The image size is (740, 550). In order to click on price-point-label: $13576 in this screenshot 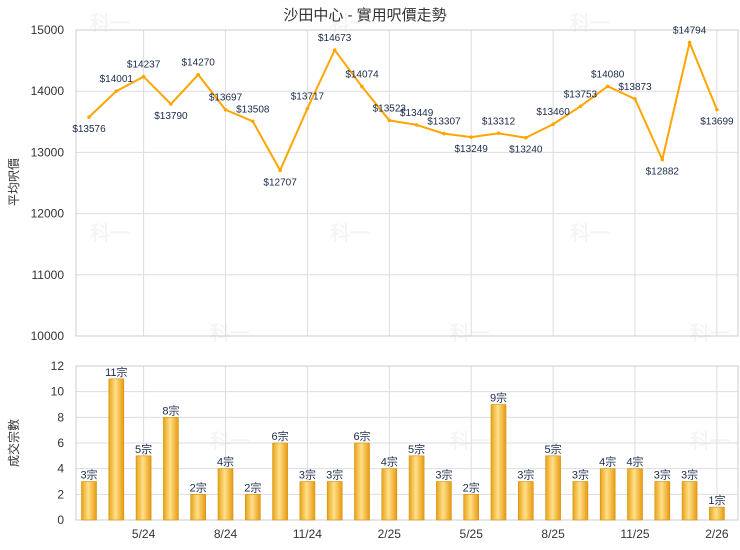, I will do `click(89, 129)`.